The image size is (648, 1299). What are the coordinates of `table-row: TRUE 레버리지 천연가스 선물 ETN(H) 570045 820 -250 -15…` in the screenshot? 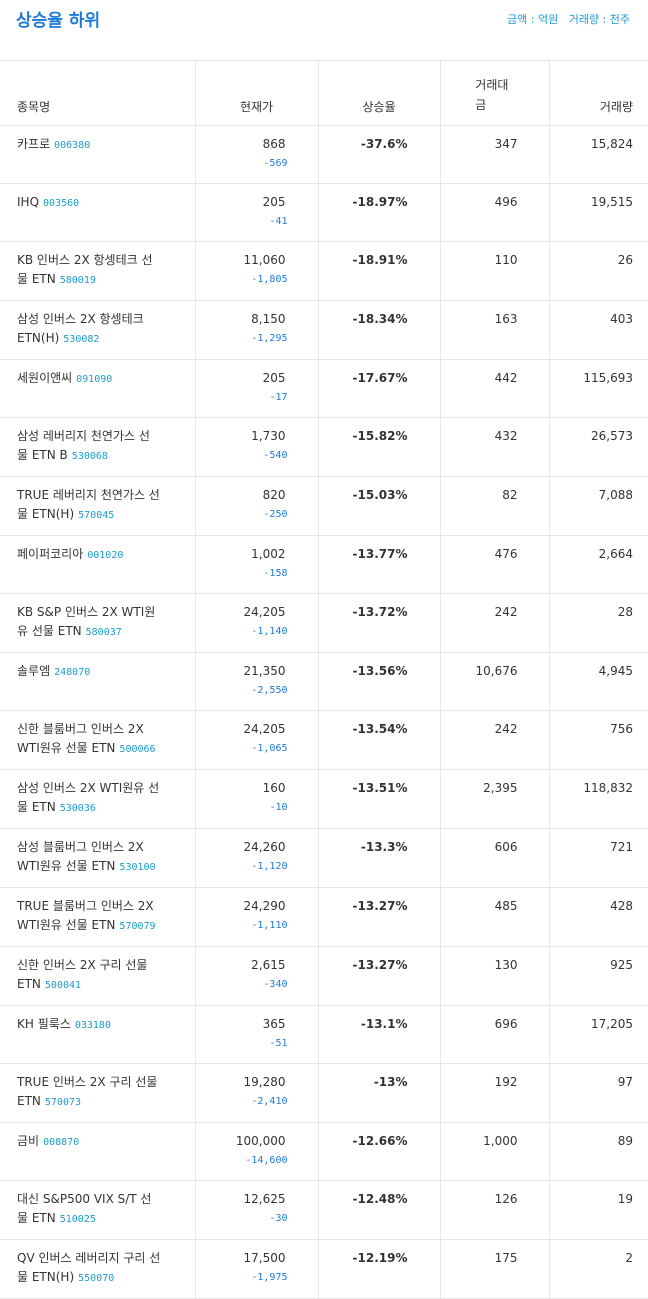 It's located at (324, 506).